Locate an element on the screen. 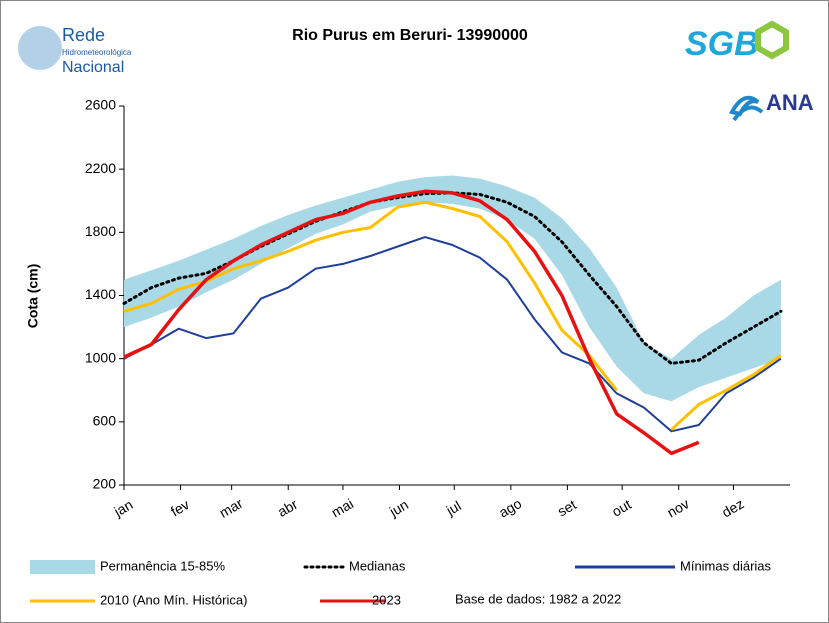  logo-ana: ANA is located at coordinates (790, 102).